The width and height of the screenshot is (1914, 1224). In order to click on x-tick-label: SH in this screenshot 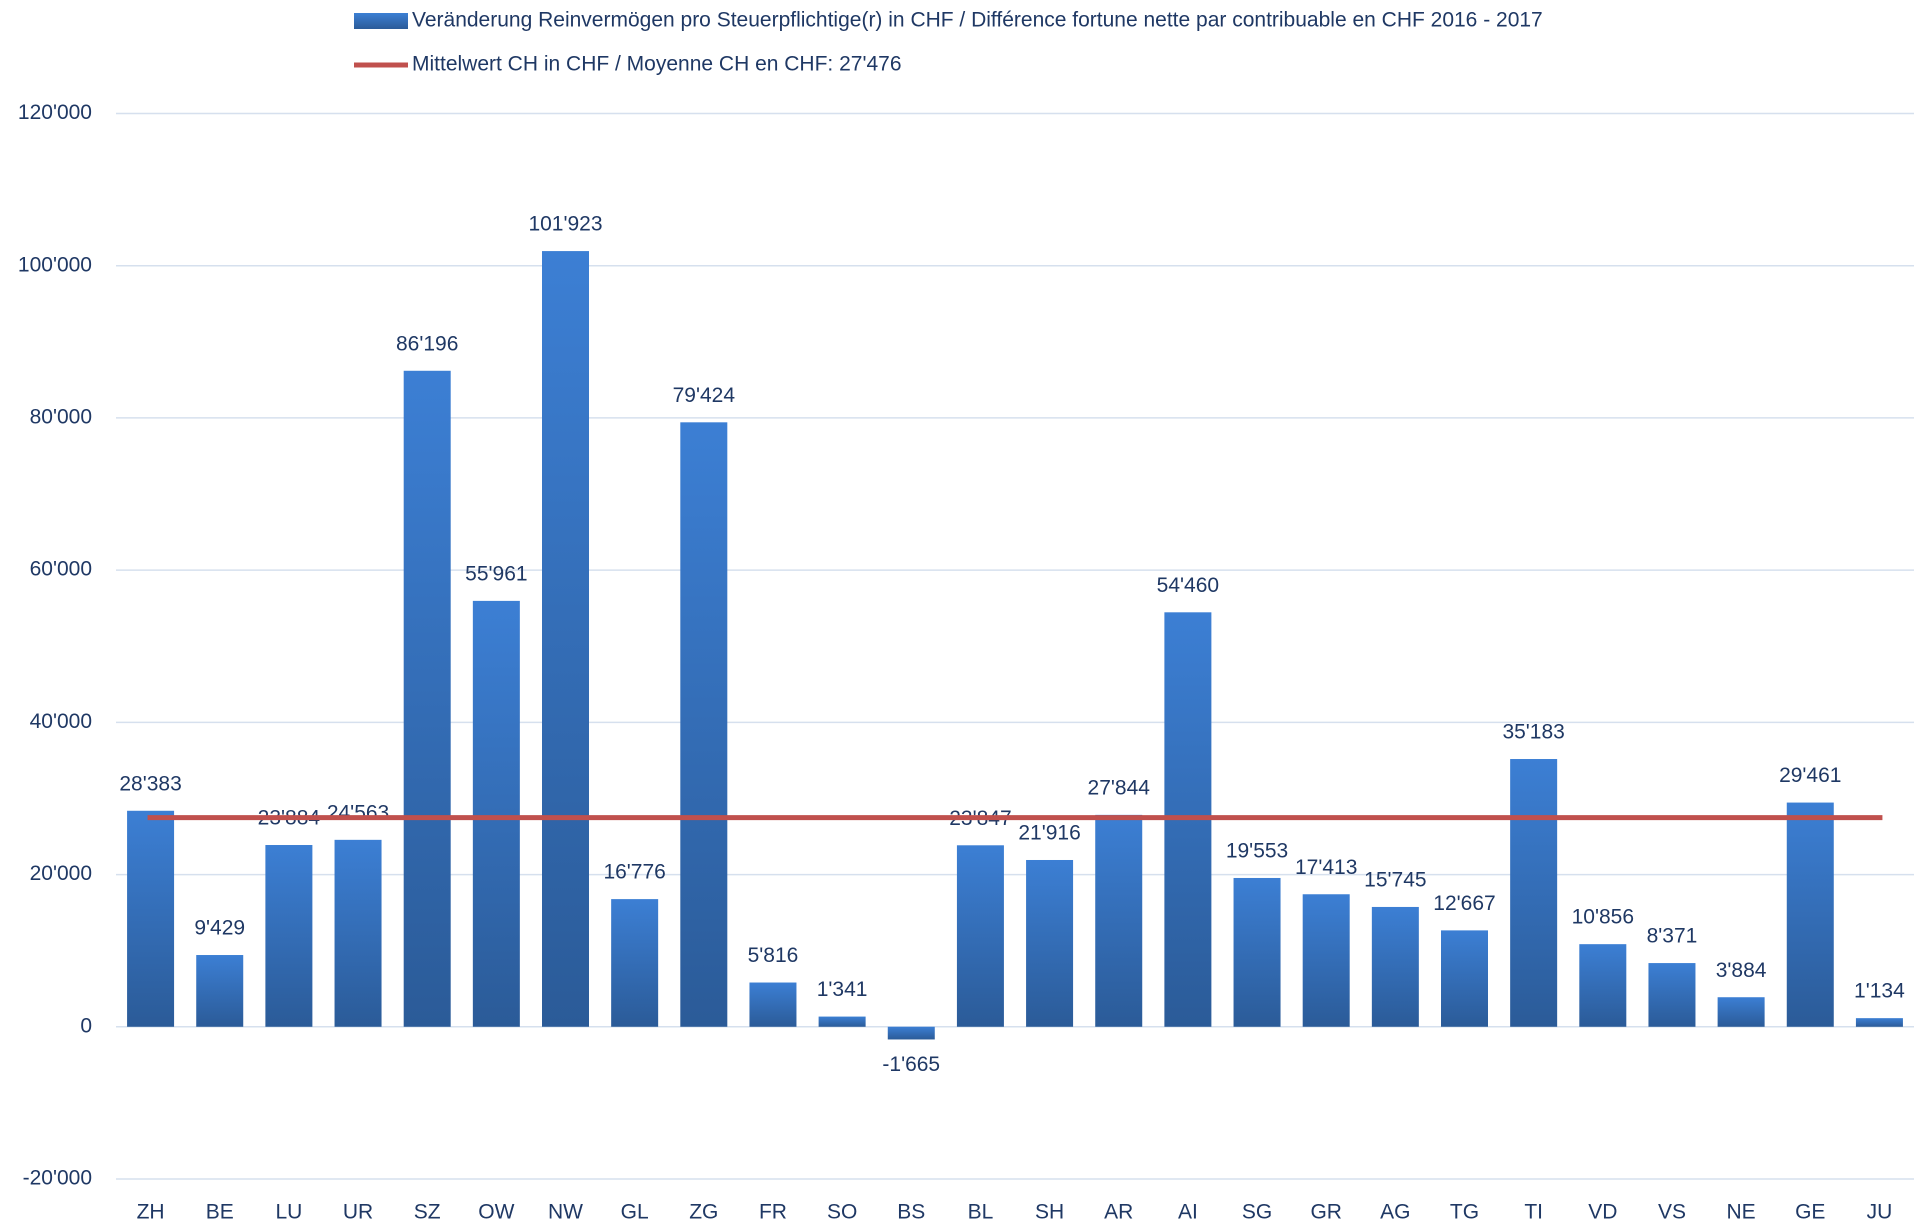, I will do `click(1049, 1212)`.